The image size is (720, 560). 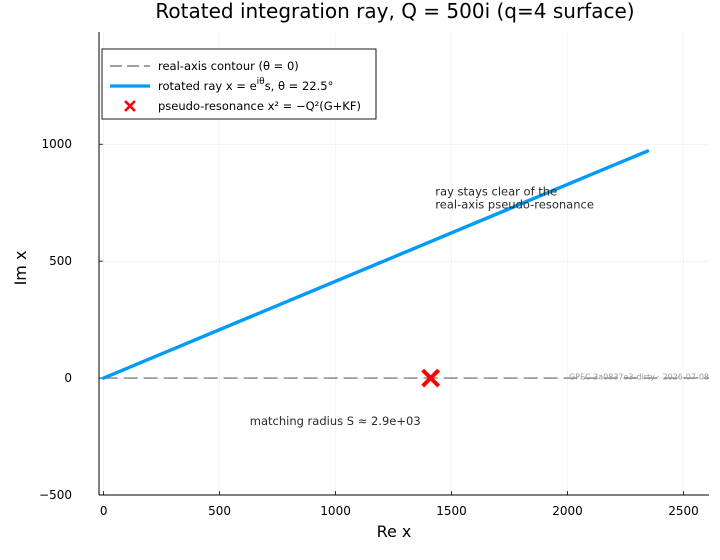 What do you see at coordinates (496, 192) in the screenshot?
I see `annotation-line-0: ray stays clear of the` at bounding box center [496, 192].